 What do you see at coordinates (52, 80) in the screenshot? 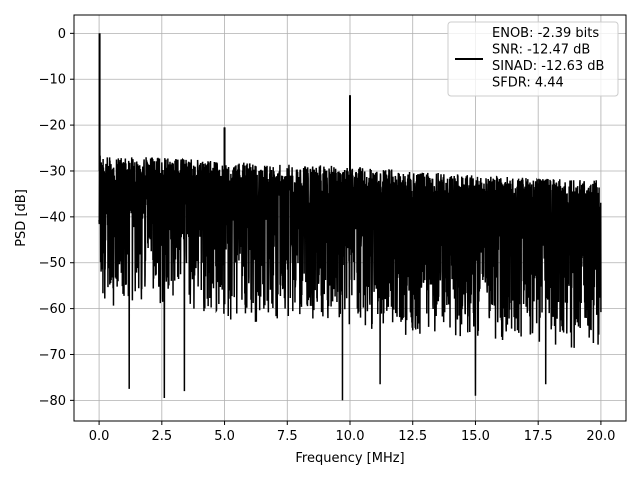
I see `y-tick-label: −10` at bounding box center [52, 80].